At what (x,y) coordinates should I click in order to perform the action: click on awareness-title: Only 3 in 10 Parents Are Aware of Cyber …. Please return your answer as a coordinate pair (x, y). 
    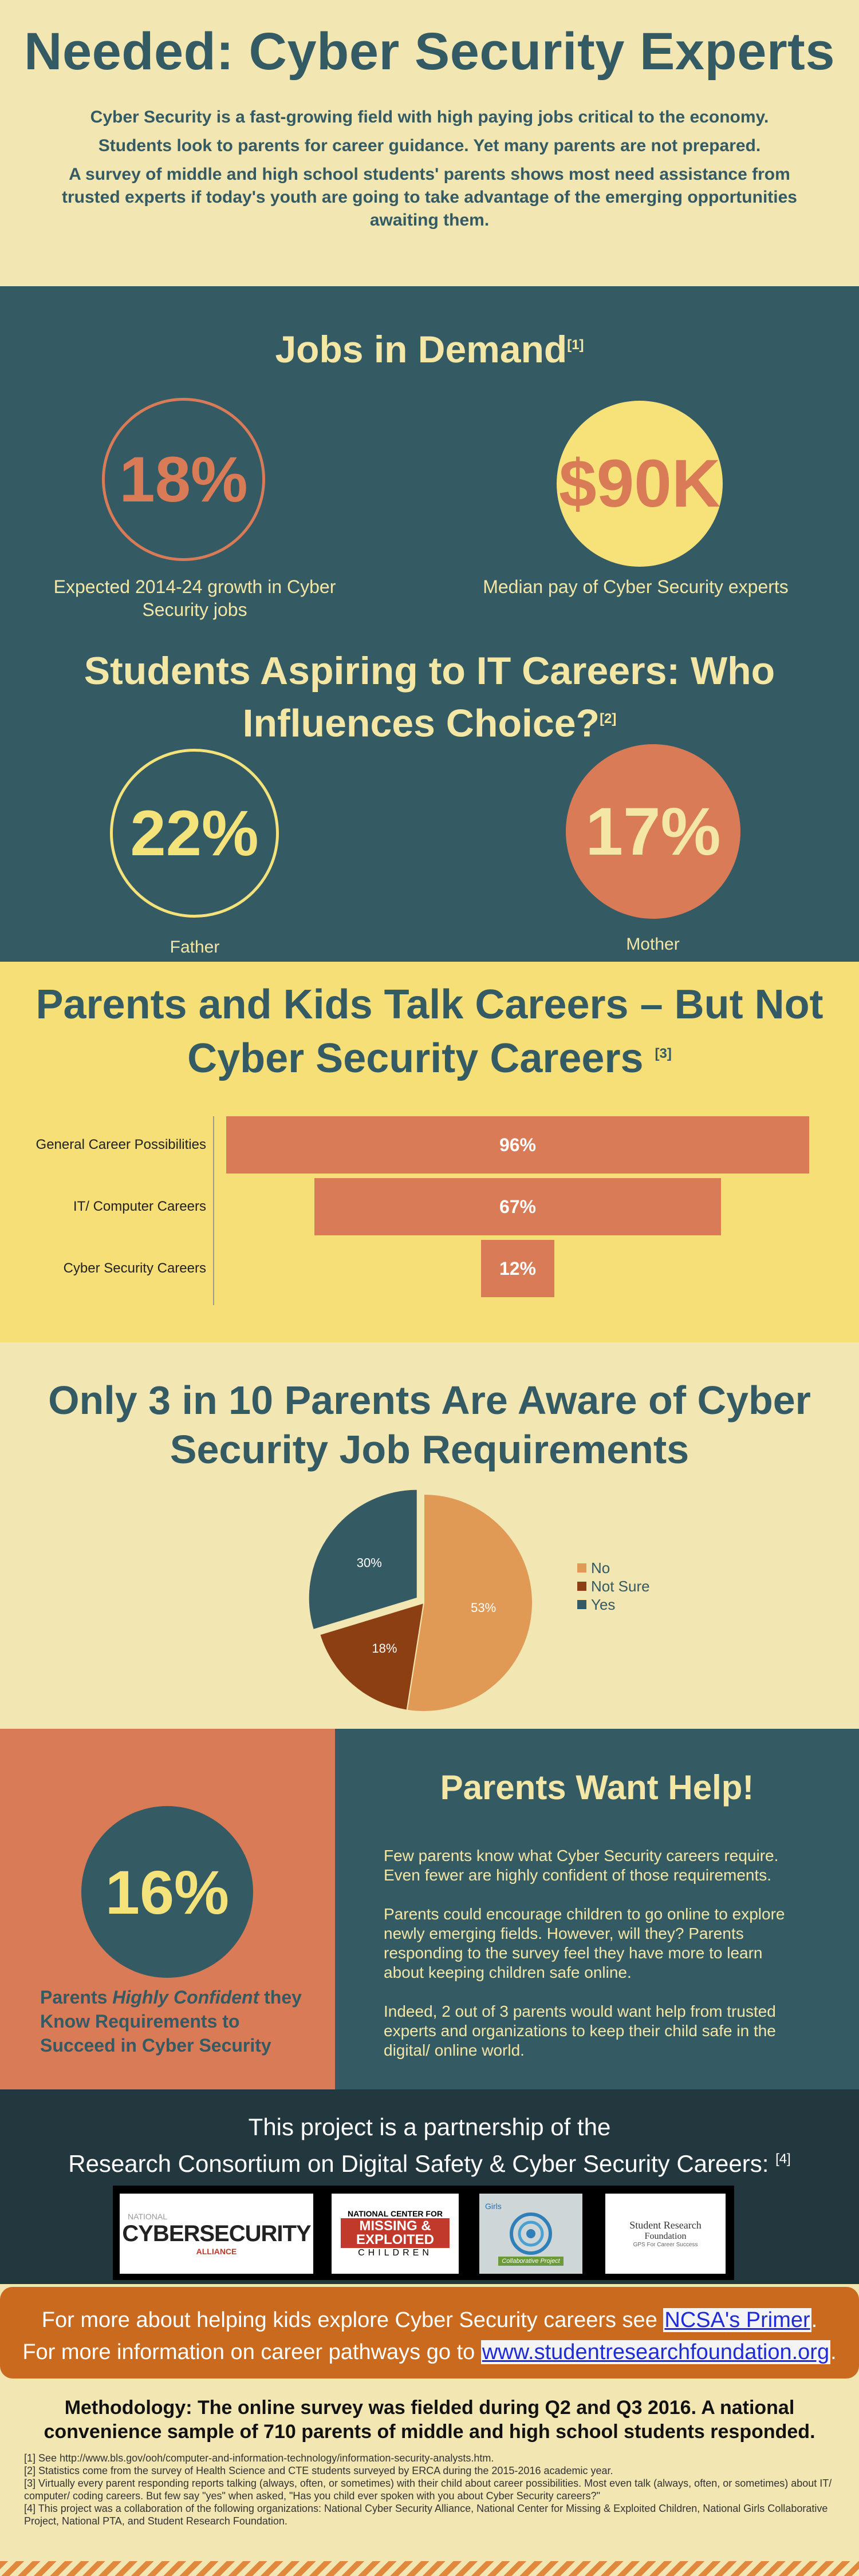
    Looking at the image, I should click on (429, 1425).